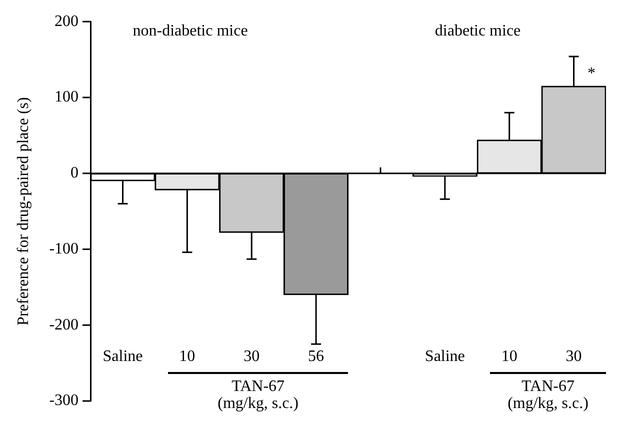  What do you see at coordinates (592, 73) in the screenshot?
I see `annotation: *` at bounding box center [592, 73].